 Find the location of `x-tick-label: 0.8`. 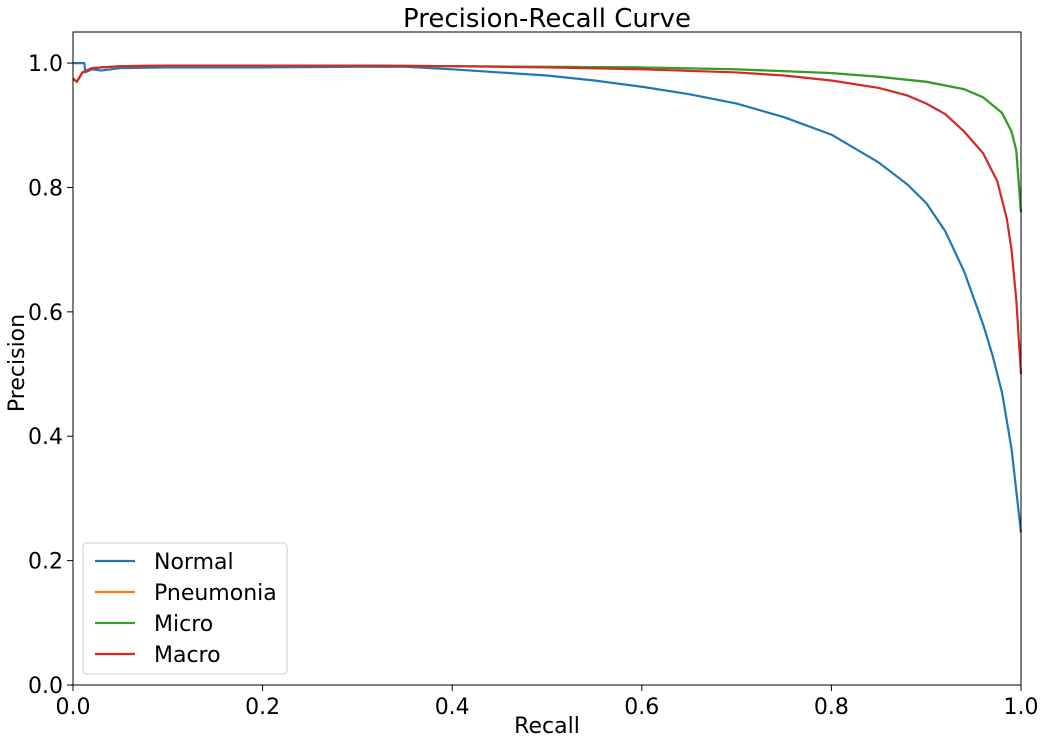

x-tick-label: 0.8 is located at coordinates (831, 707).